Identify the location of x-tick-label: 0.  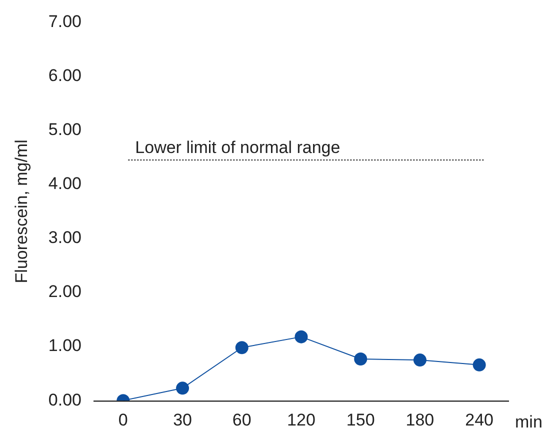
(123, 420).